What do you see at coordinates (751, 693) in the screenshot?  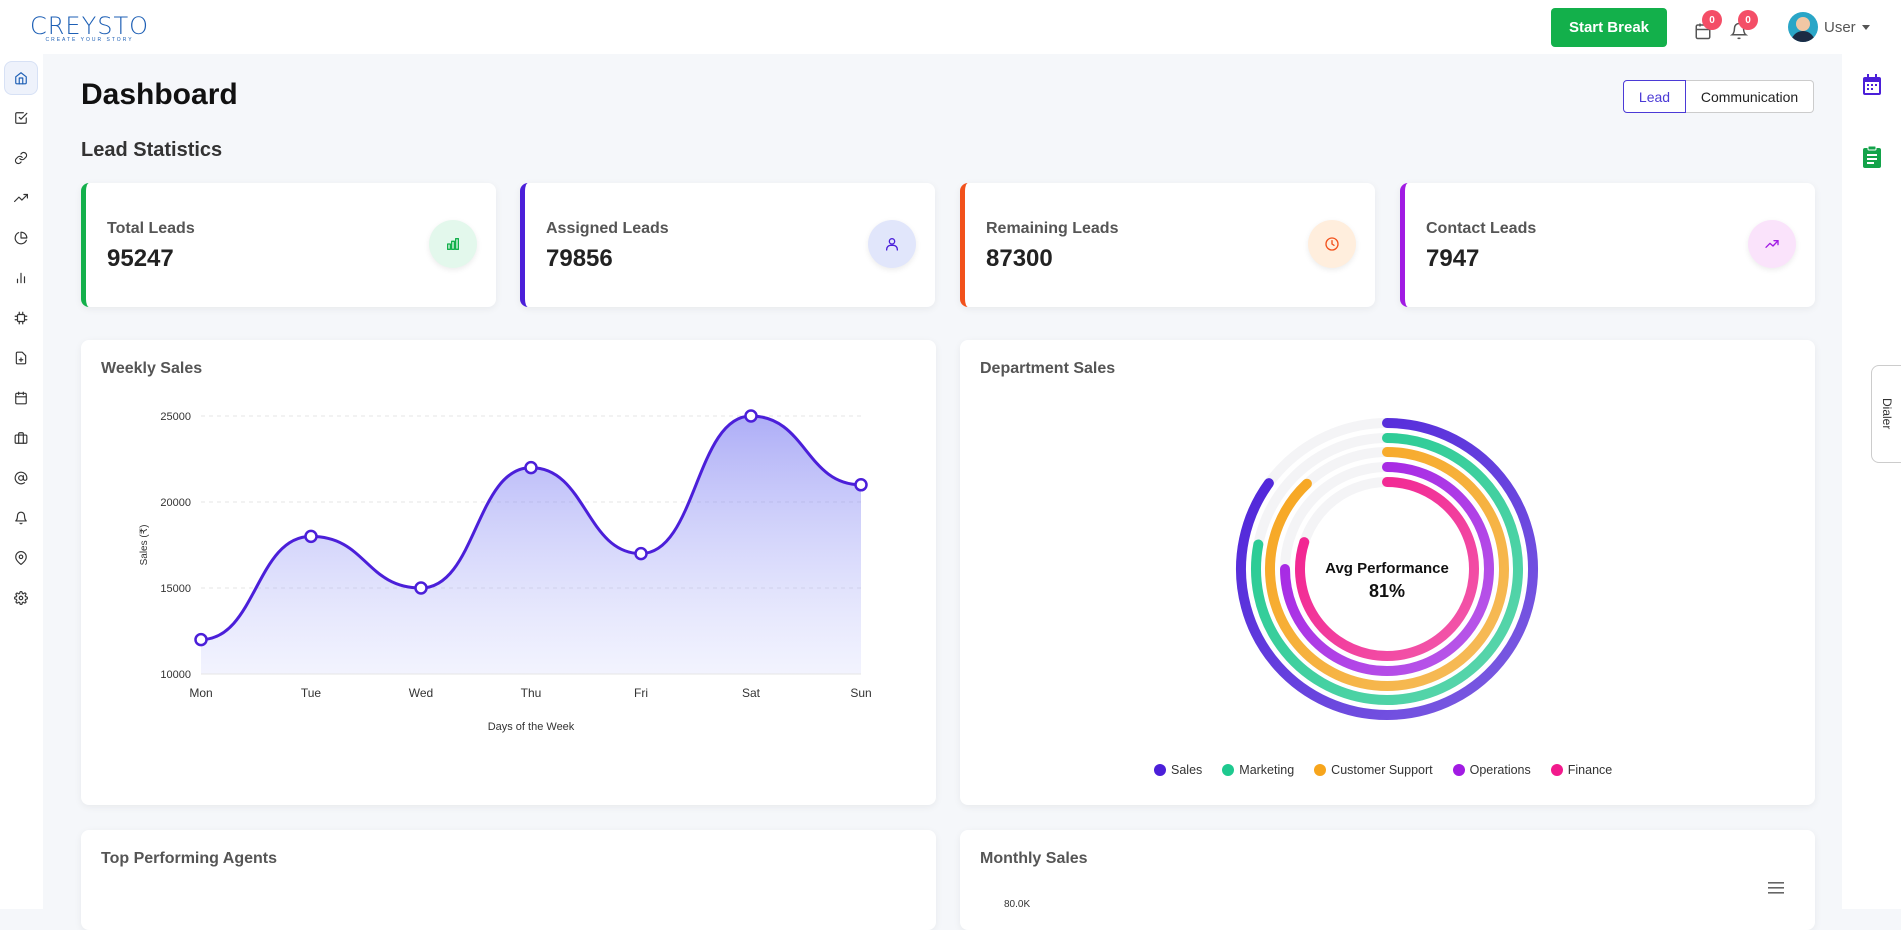 I see `x-tick-label: Sat` at bounding box center [751, 693].